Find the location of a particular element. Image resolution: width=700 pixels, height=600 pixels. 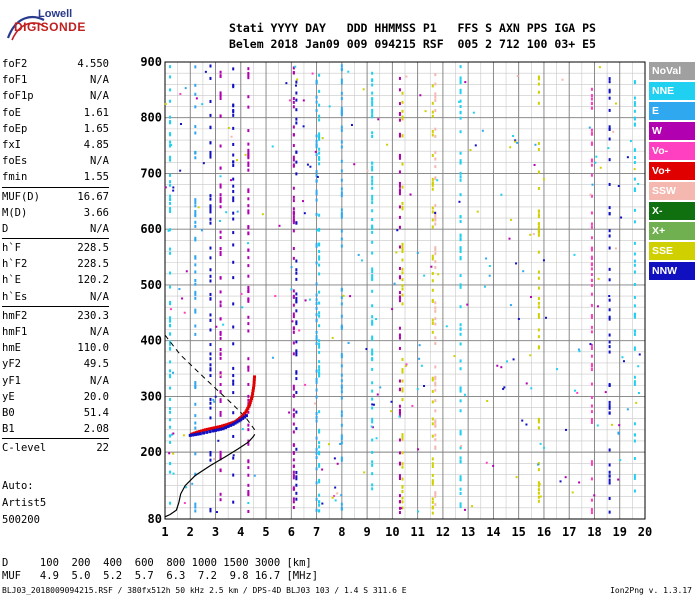

status-code: 500200 is located at coordinates (21, 520).